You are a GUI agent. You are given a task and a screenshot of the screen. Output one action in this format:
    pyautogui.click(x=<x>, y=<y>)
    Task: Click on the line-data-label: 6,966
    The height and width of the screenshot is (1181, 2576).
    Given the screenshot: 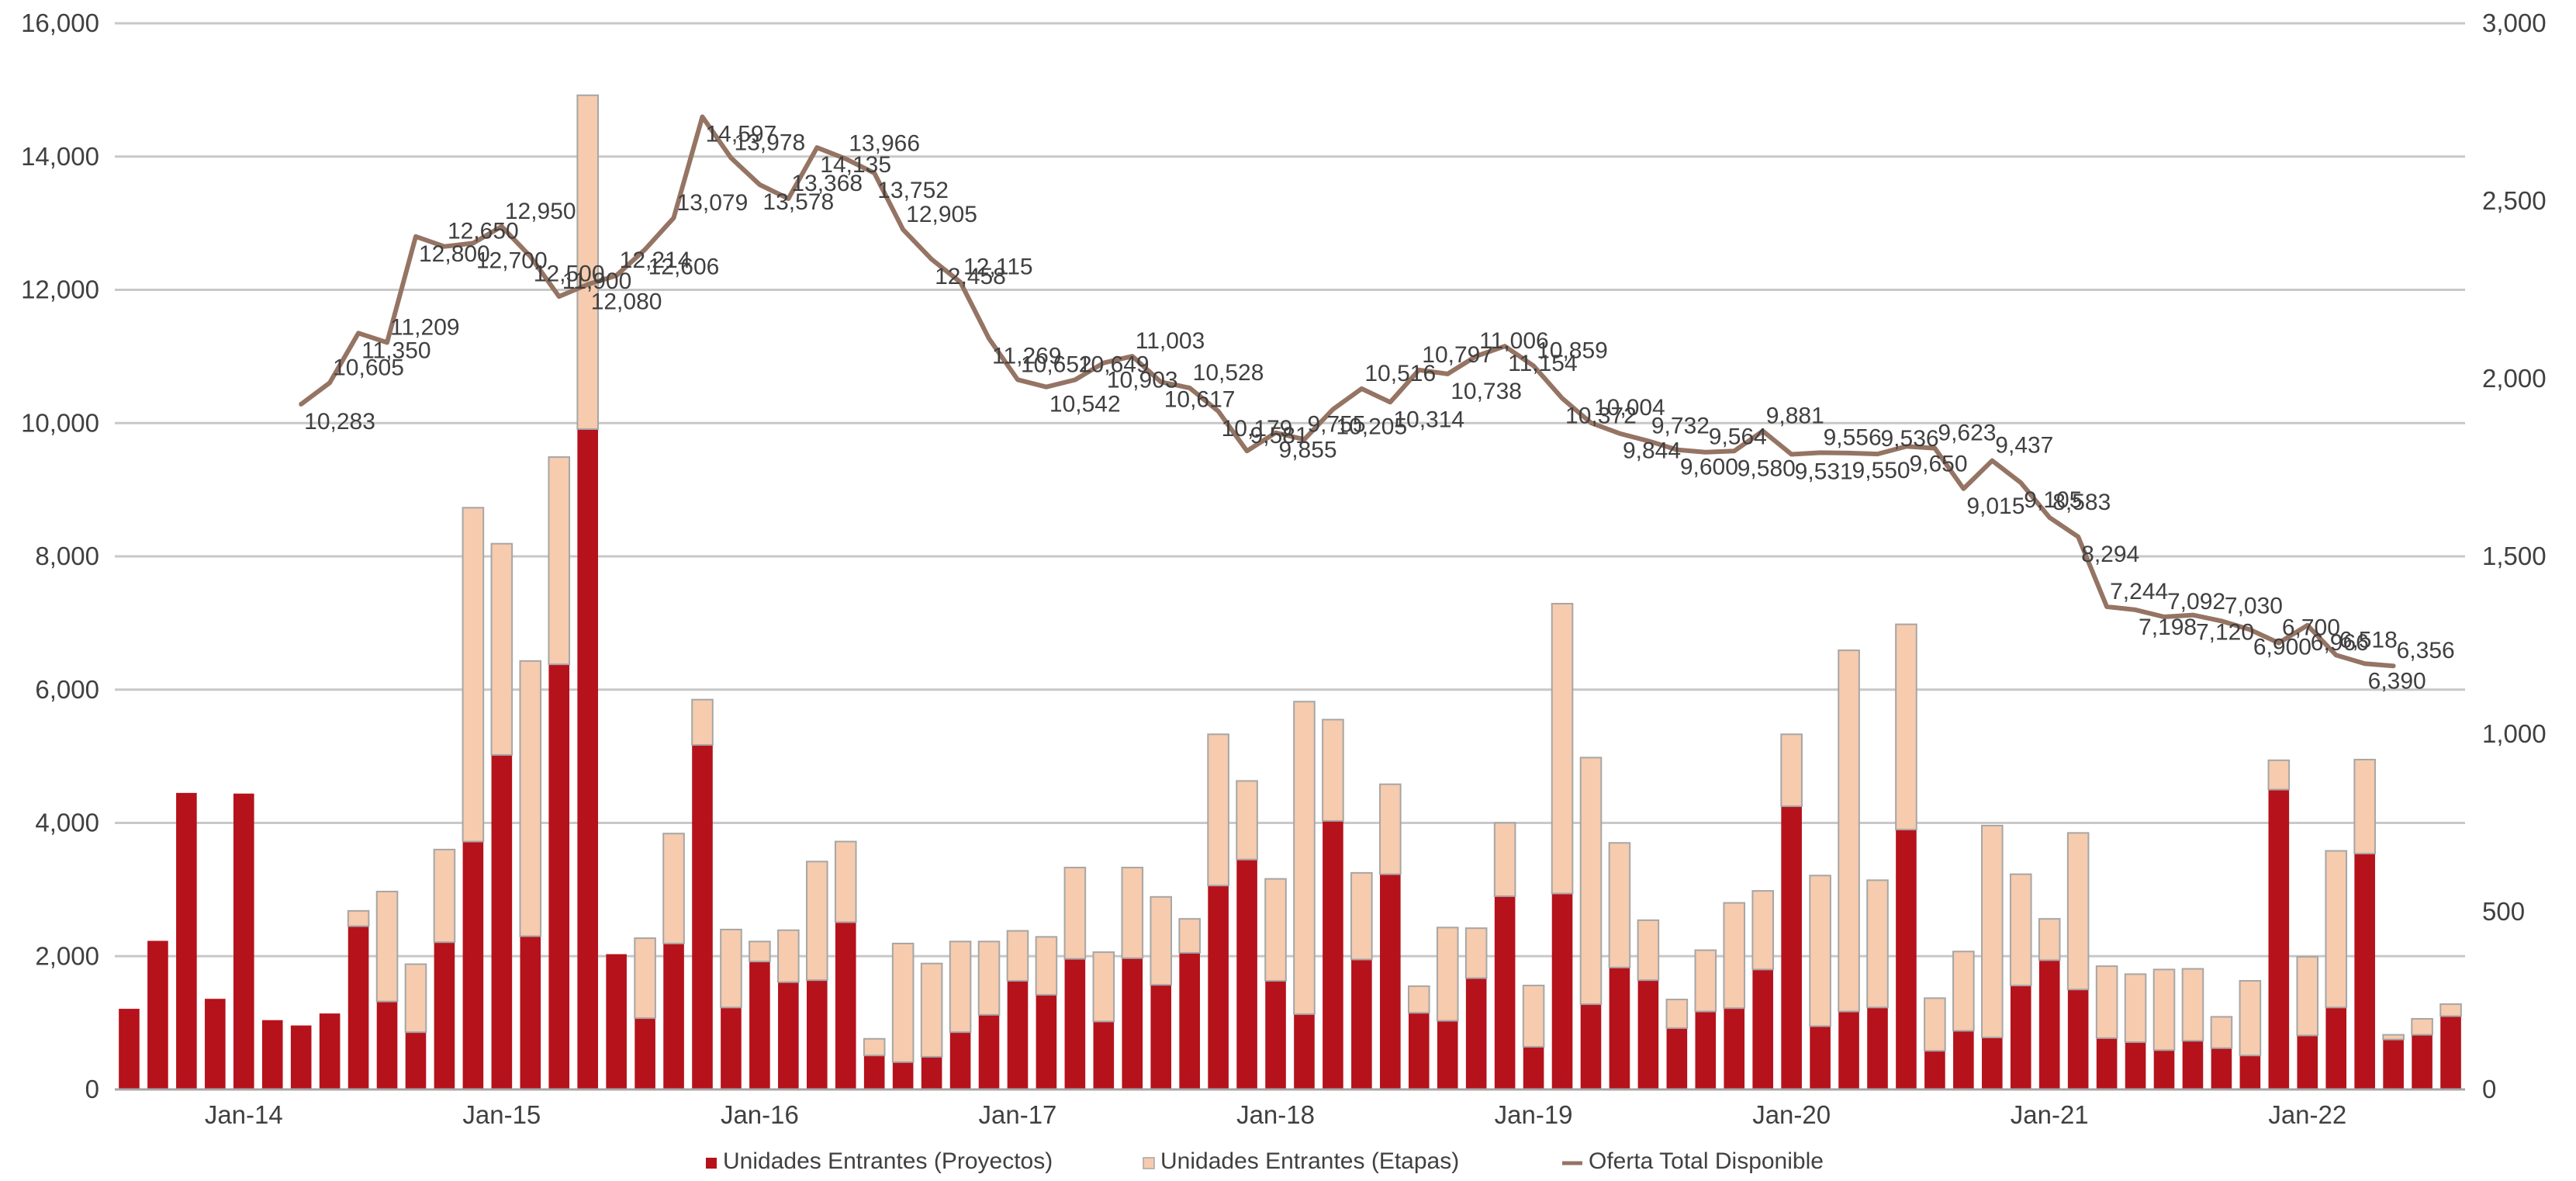 What is the action you would take?
    pyautogui.click(x=2340, y=643)
    